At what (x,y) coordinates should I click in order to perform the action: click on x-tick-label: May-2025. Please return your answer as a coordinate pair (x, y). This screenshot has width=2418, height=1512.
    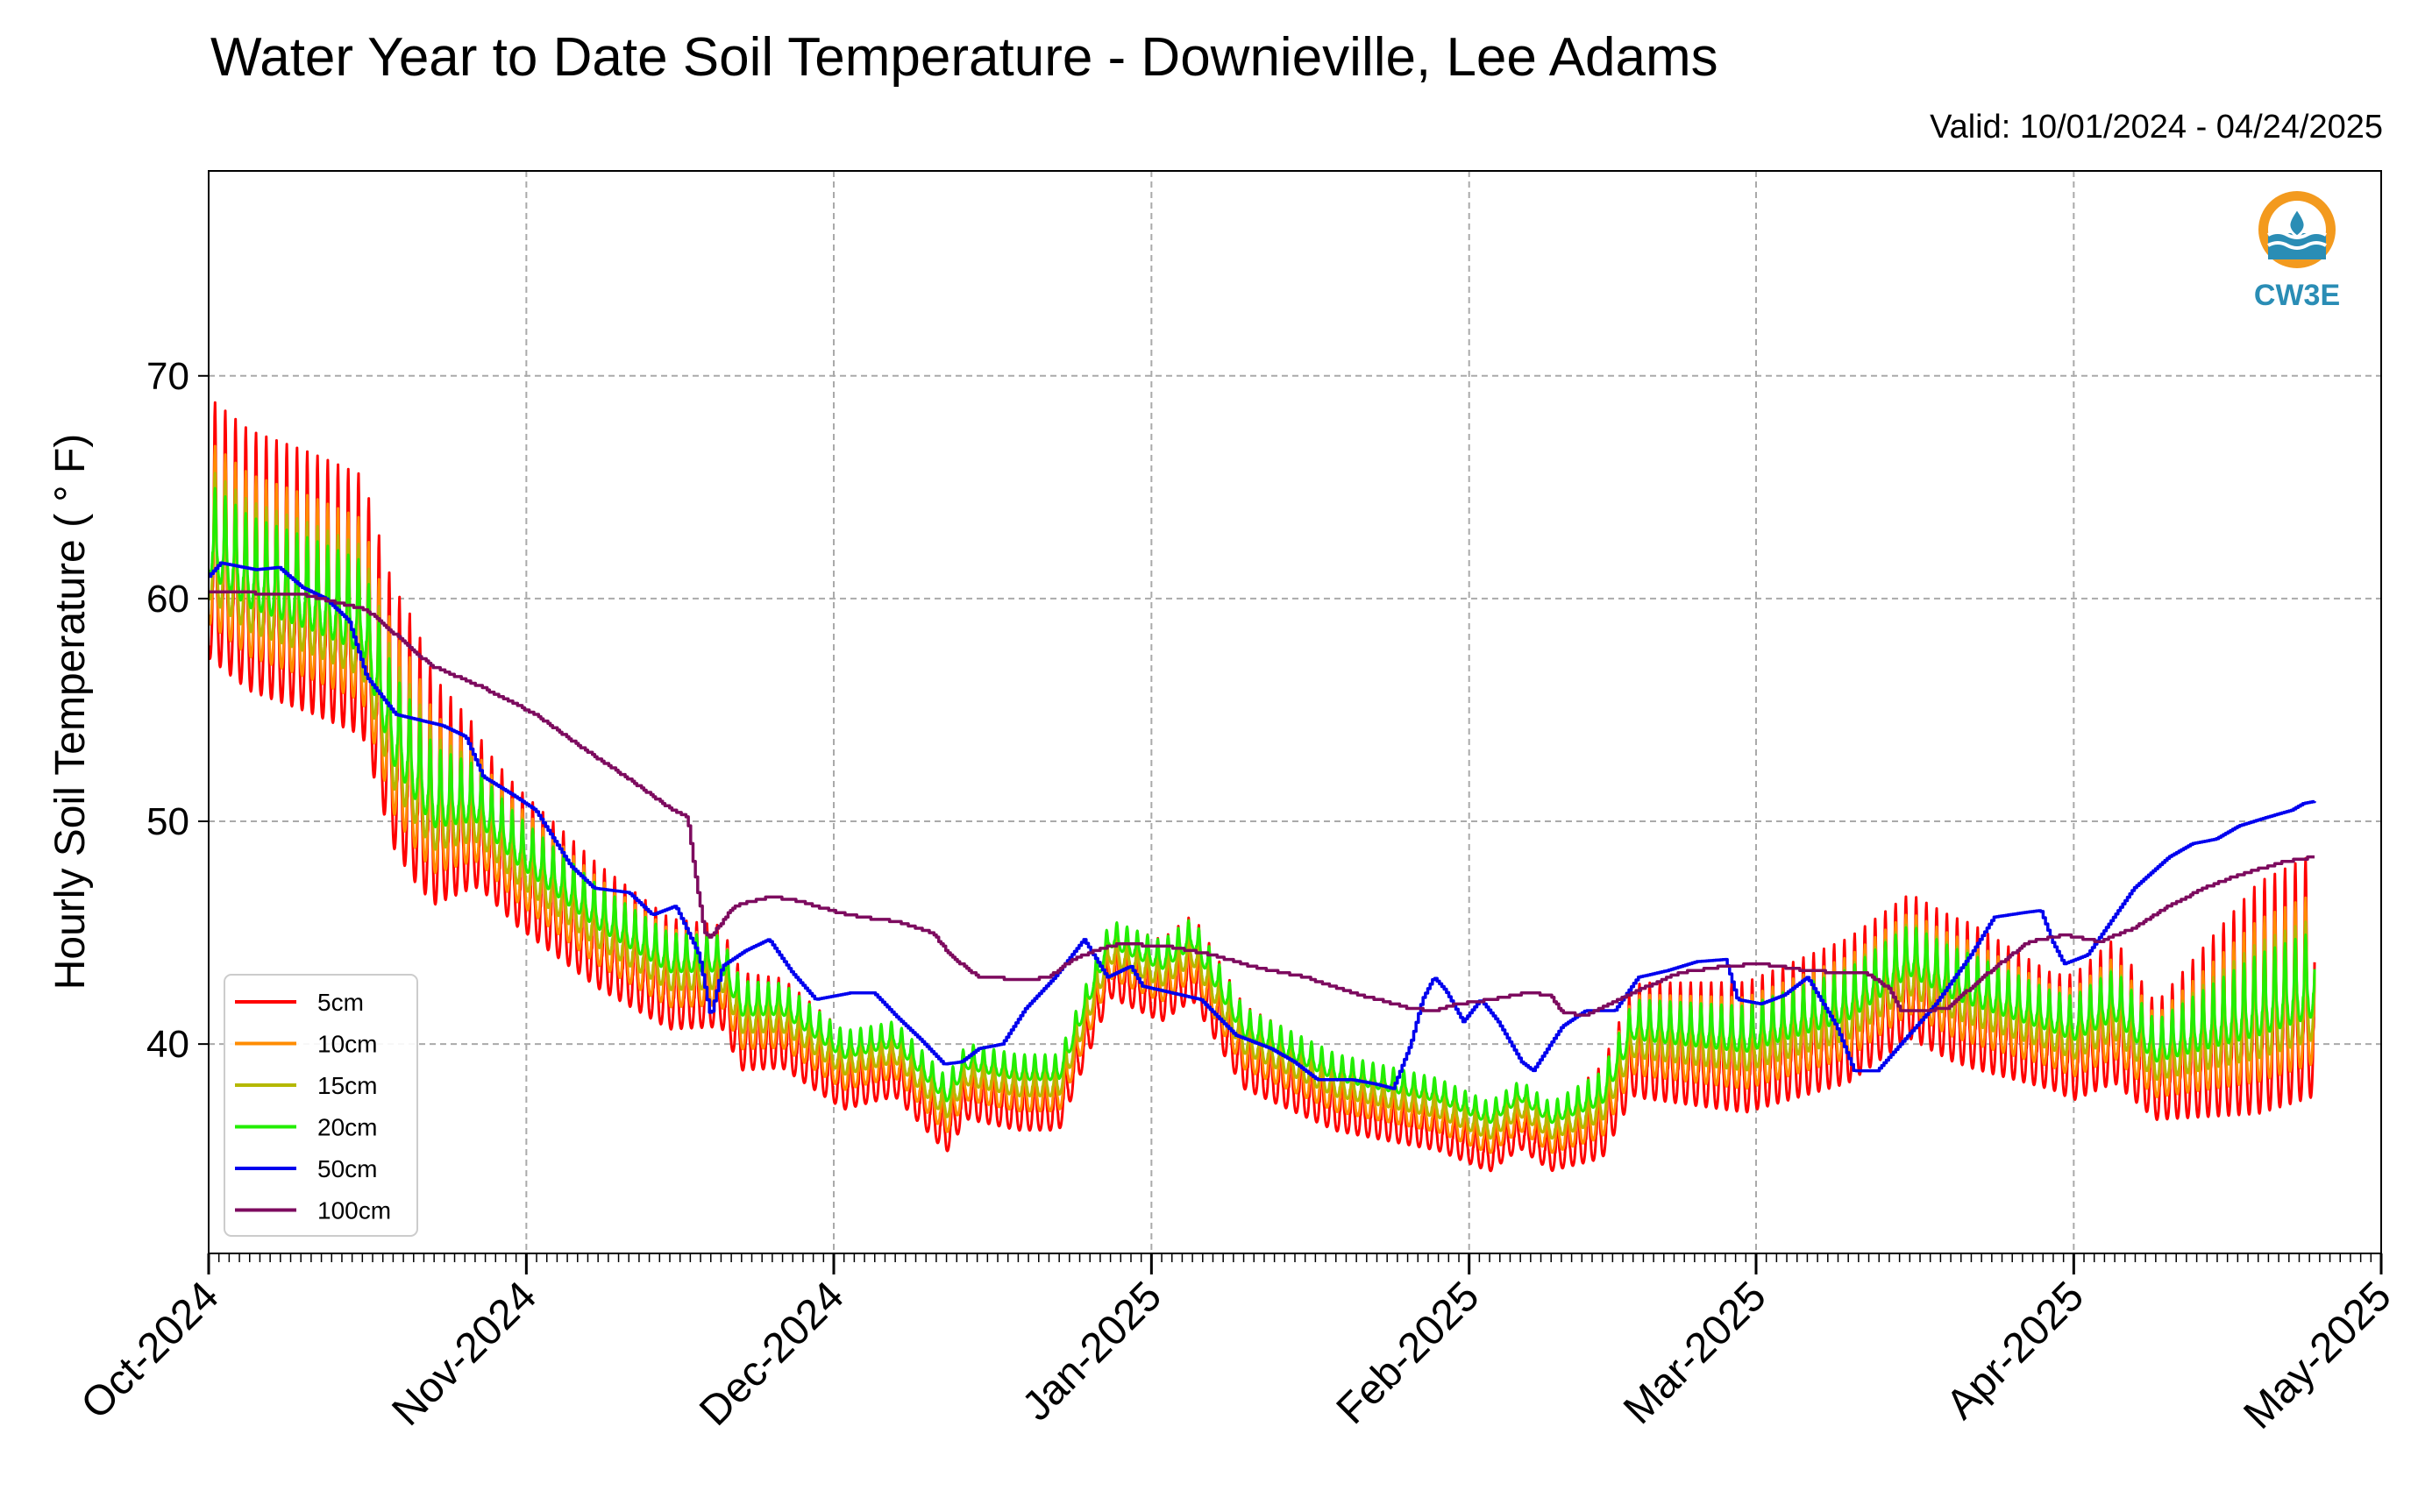
    Looking at the image, I should click on (2317, 1355).